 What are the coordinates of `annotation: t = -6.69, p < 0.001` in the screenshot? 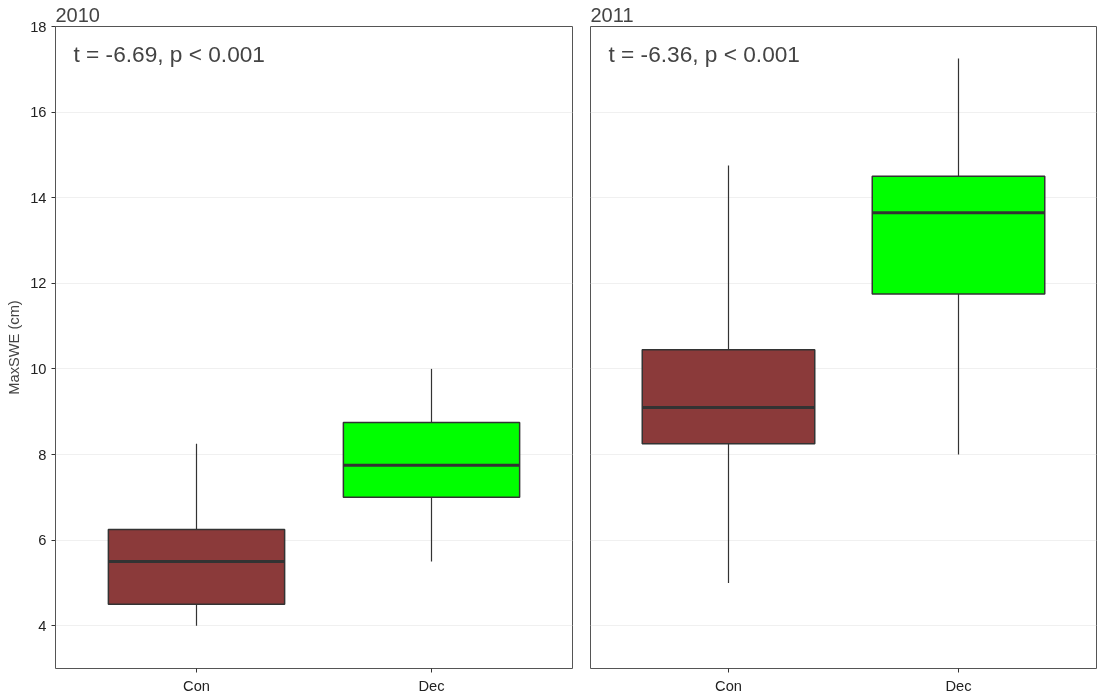 It's located at (169, 53).